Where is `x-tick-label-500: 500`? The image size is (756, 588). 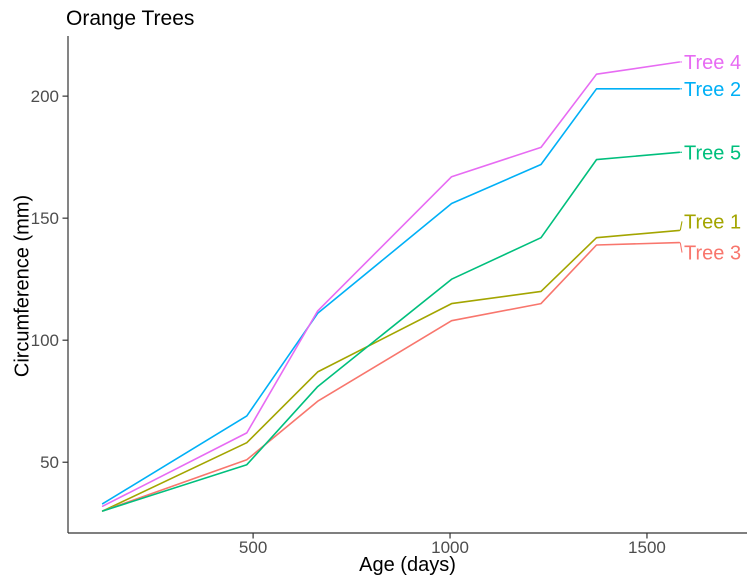
x-tick-label-500: 500 is located at coordinates (253, 547).